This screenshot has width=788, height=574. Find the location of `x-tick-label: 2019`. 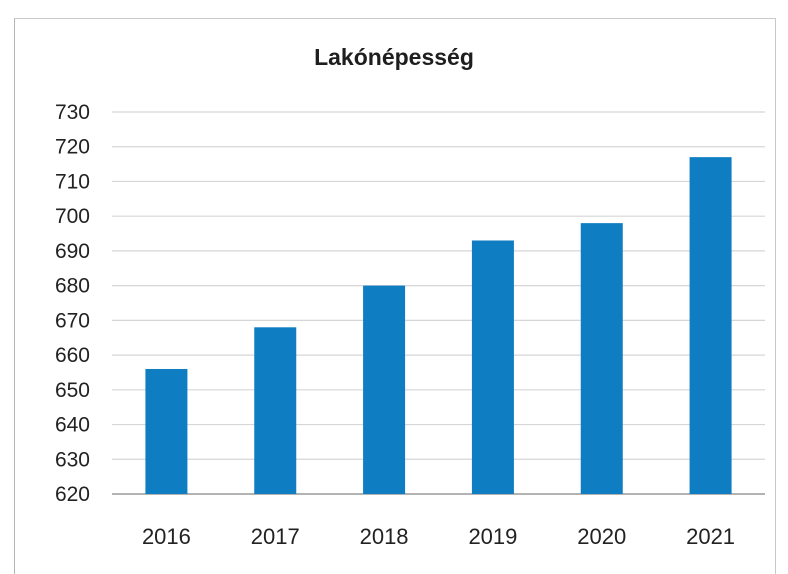

x-tick-label: 2019 is located at coordinates (492, 536).